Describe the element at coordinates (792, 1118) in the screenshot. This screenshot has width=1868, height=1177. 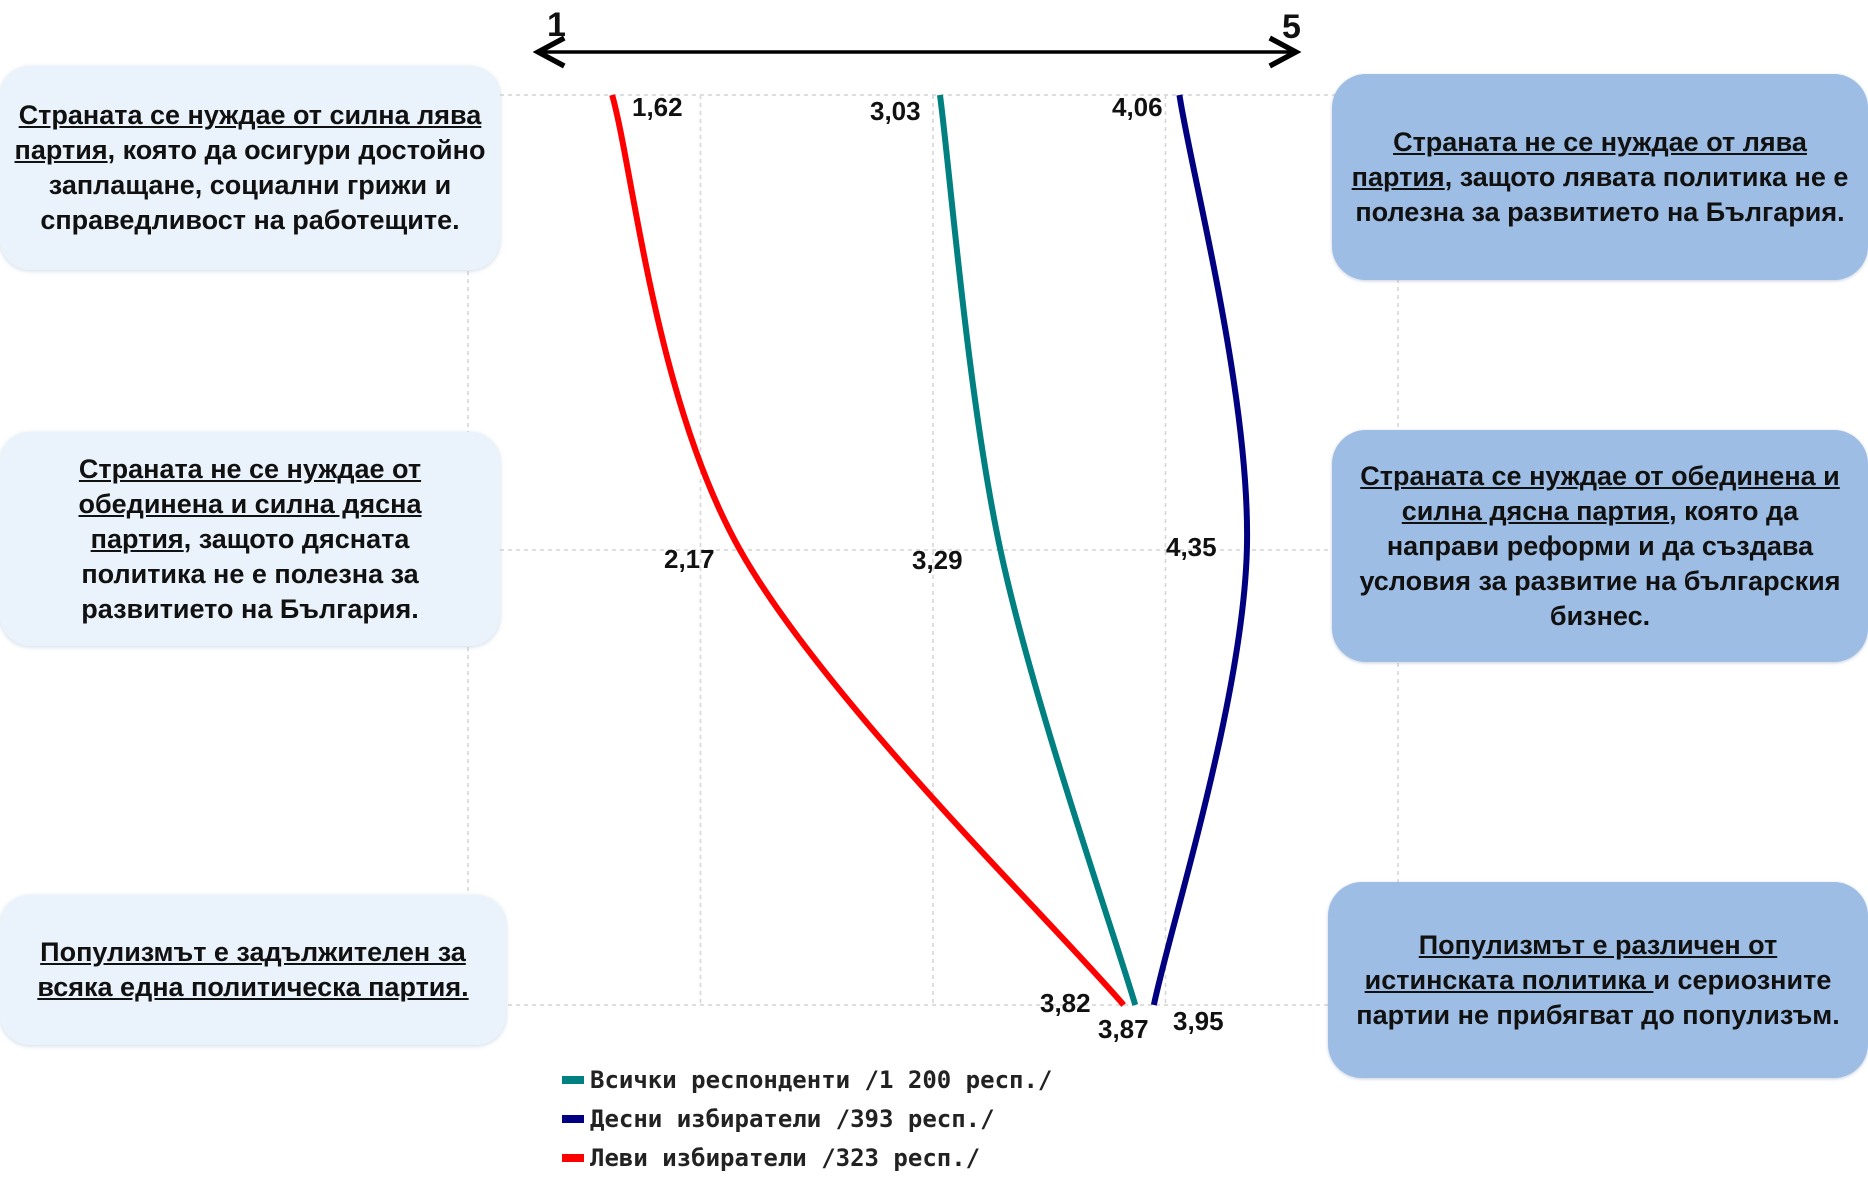
I see `legend-label-right-voters: Десни избиратели /393 респ./` at that location.